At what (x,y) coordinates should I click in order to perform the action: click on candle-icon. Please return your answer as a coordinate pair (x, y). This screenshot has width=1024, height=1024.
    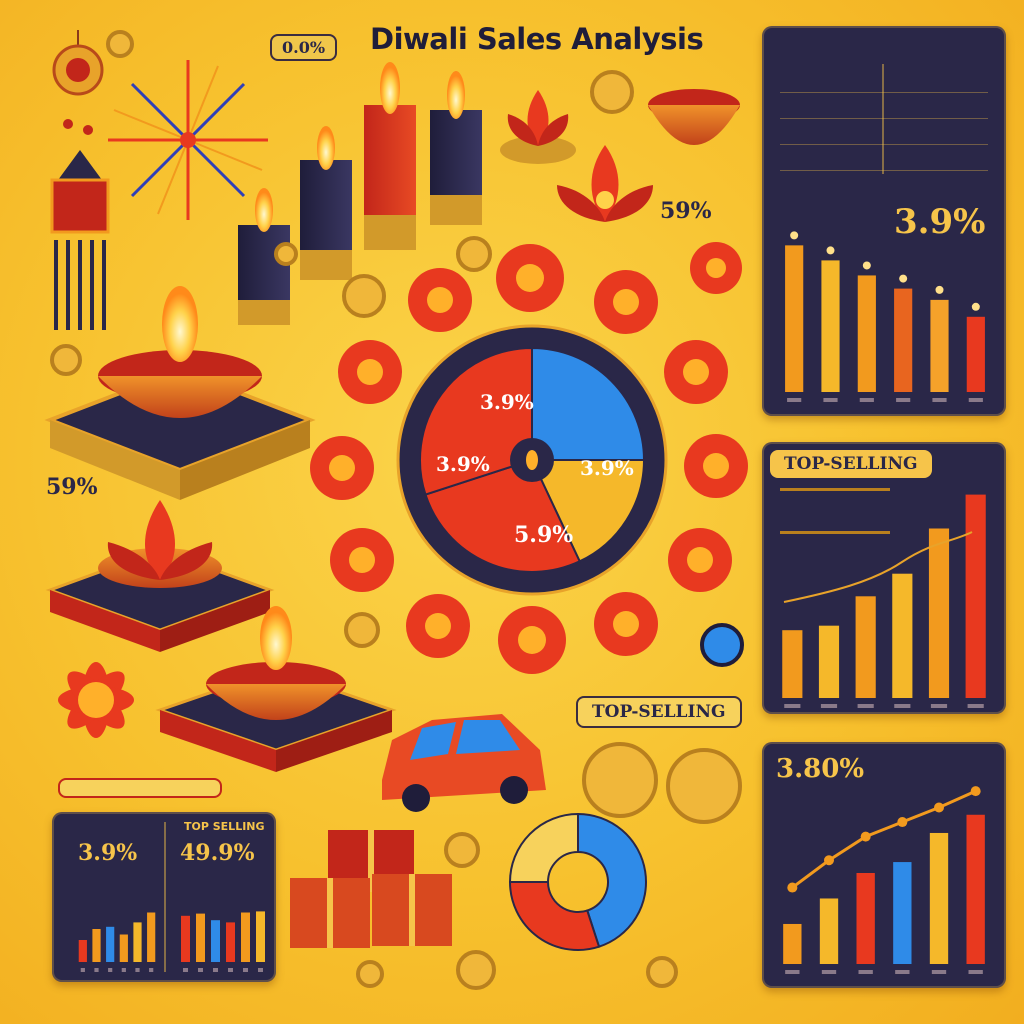
    Looking at the image, I should click on (360, 193).